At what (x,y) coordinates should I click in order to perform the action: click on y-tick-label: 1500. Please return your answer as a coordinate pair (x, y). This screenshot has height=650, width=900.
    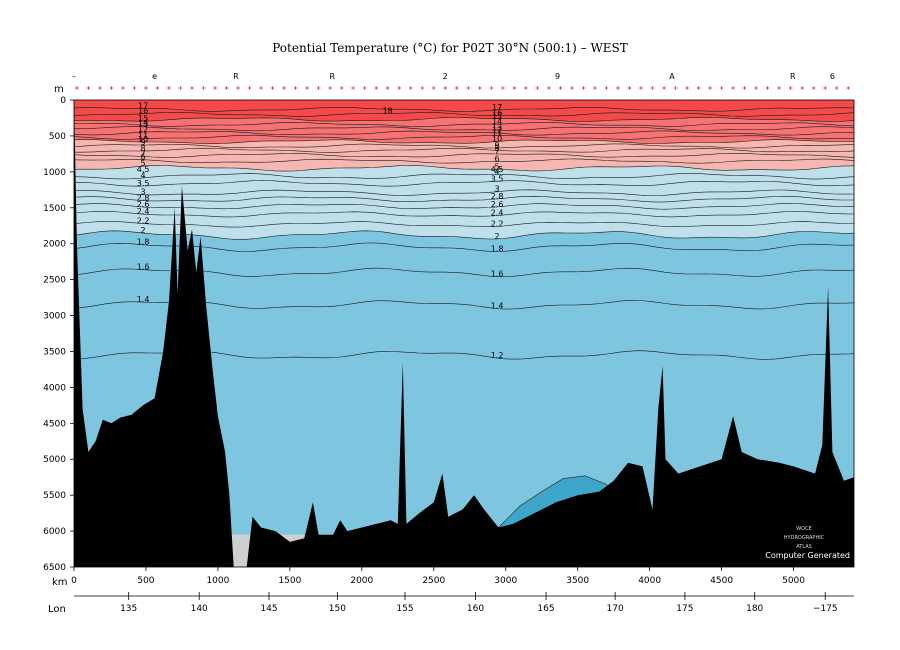
    Looking at the image, I should click on (54, 209).